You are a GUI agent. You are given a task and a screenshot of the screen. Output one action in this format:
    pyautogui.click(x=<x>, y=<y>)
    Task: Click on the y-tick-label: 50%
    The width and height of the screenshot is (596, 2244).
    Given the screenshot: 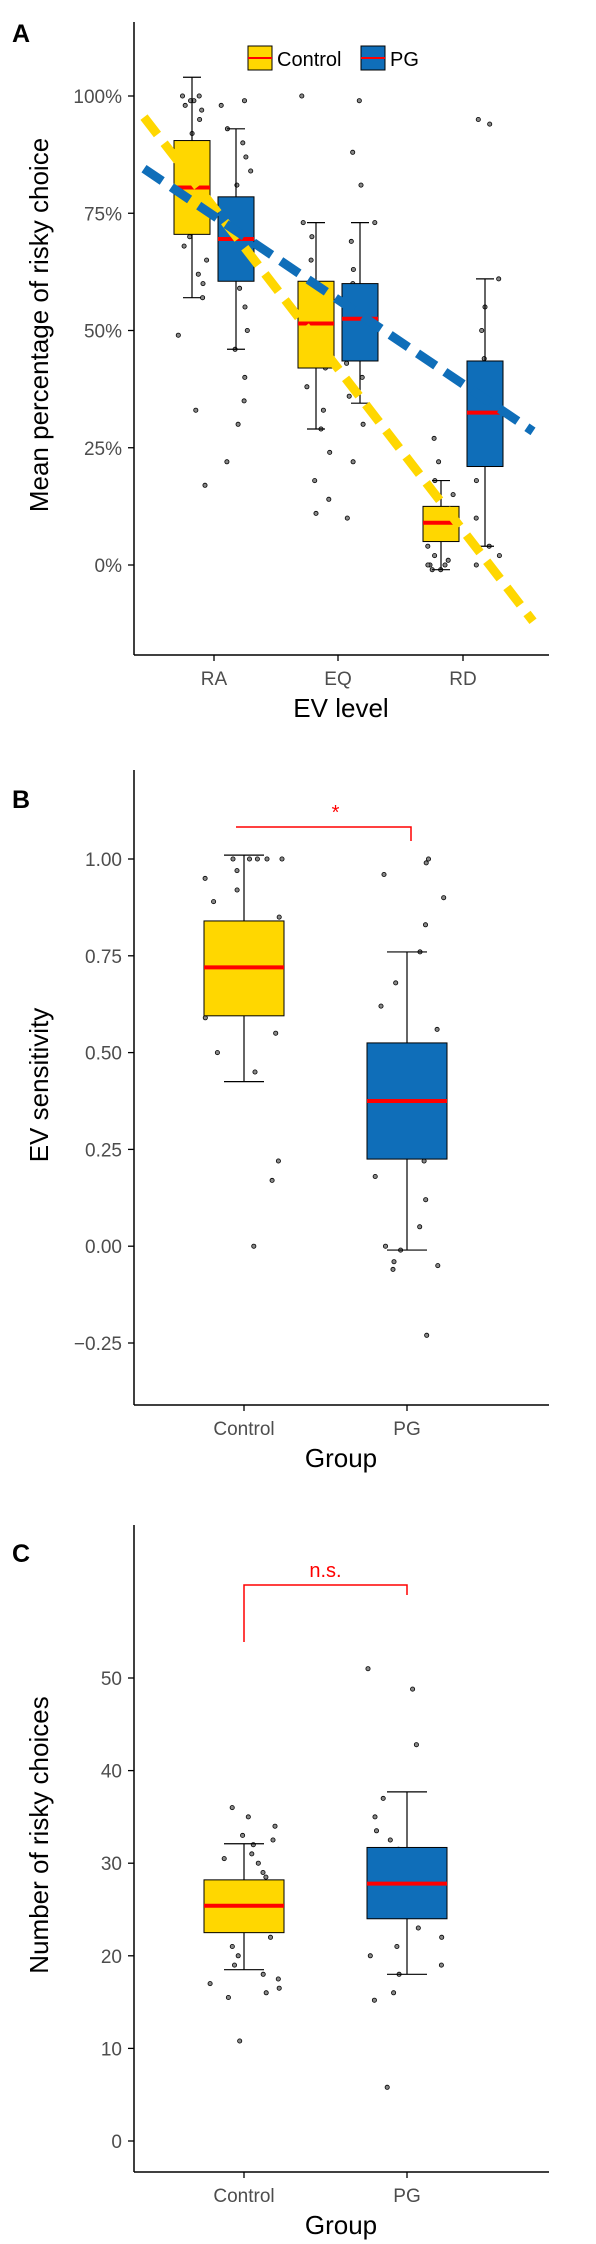 What is the action you would take?
    pyautogui.click(x=103, y=332)
    